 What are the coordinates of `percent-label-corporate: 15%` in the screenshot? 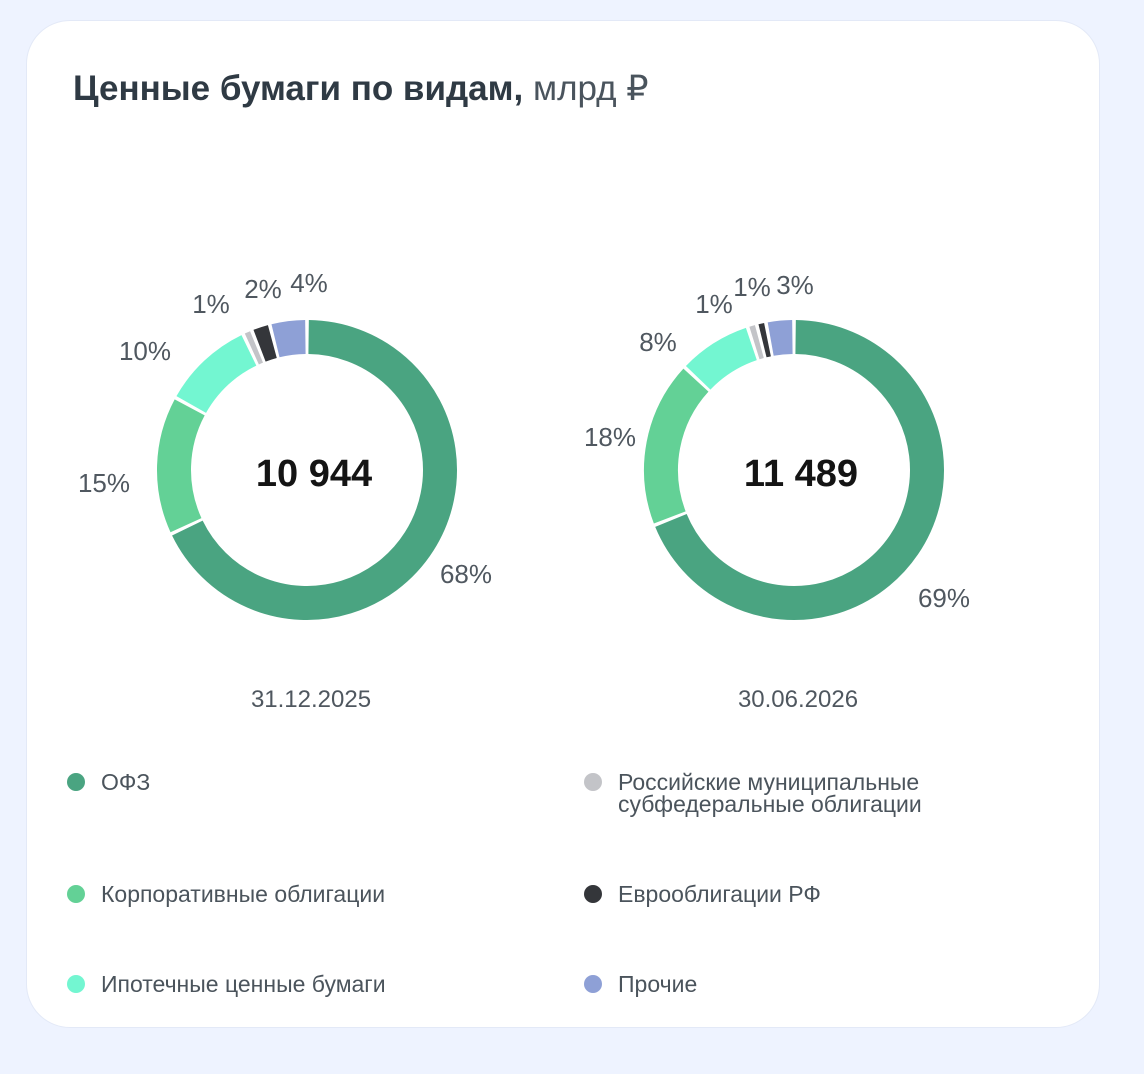 It's located at (104, 483).